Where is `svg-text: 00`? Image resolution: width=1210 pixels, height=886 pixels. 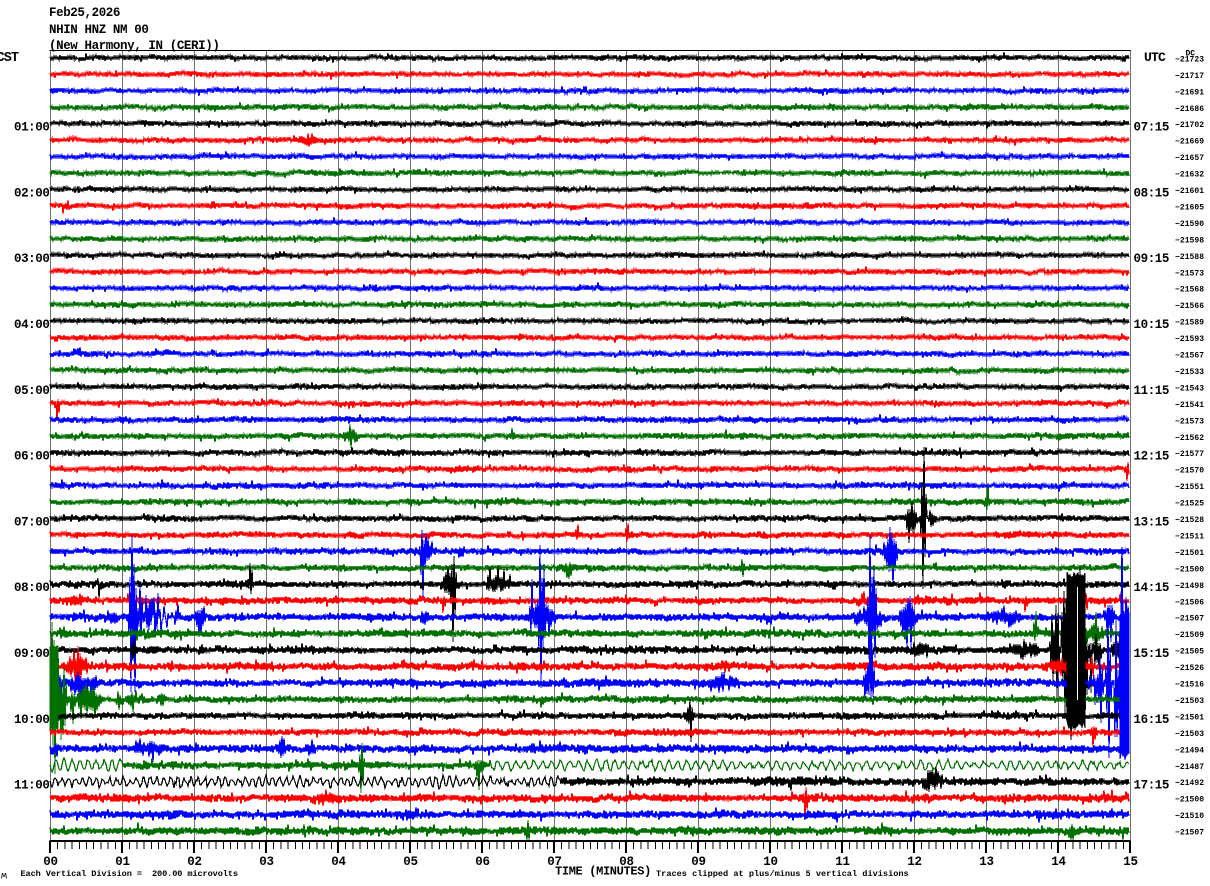
svg-text: 00 is located at coordinates (50, 862).